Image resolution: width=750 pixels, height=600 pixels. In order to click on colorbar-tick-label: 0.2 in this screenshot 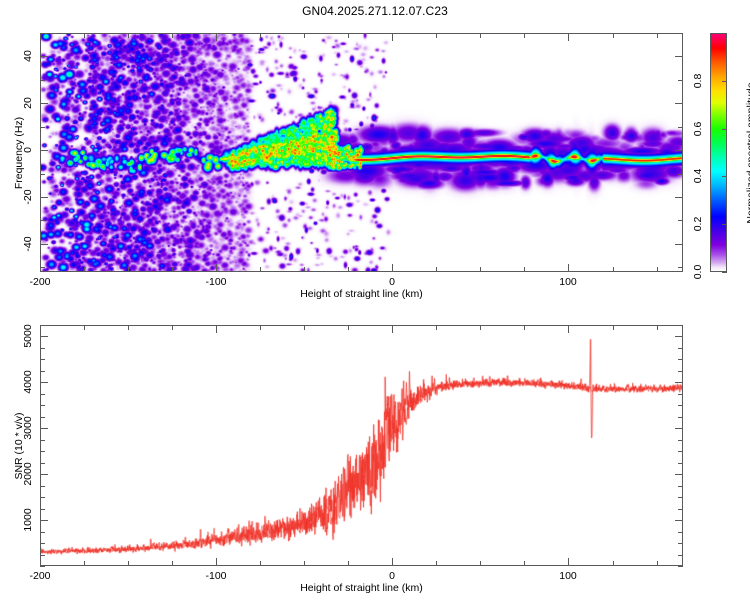, I will do `click(698, 224)`.